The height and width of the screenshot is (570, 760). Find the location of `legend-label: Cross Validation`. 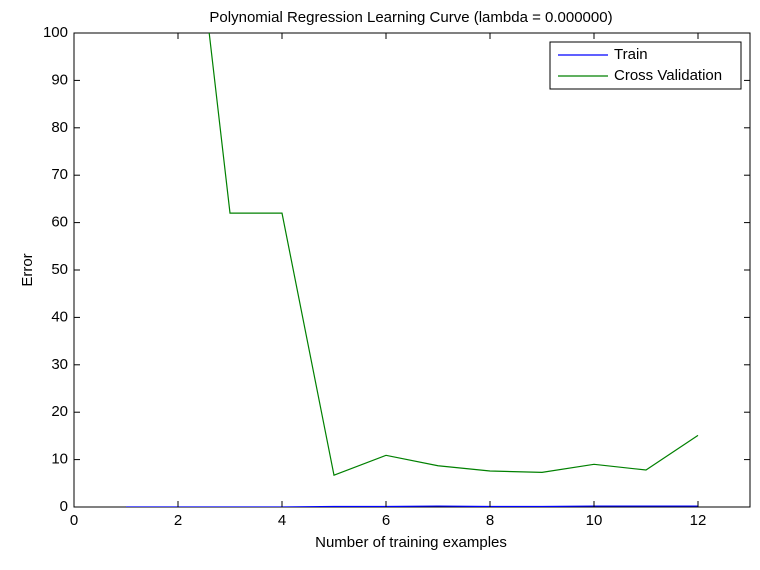

legend-label: Cross Validation is located at coordinates (668, 75).